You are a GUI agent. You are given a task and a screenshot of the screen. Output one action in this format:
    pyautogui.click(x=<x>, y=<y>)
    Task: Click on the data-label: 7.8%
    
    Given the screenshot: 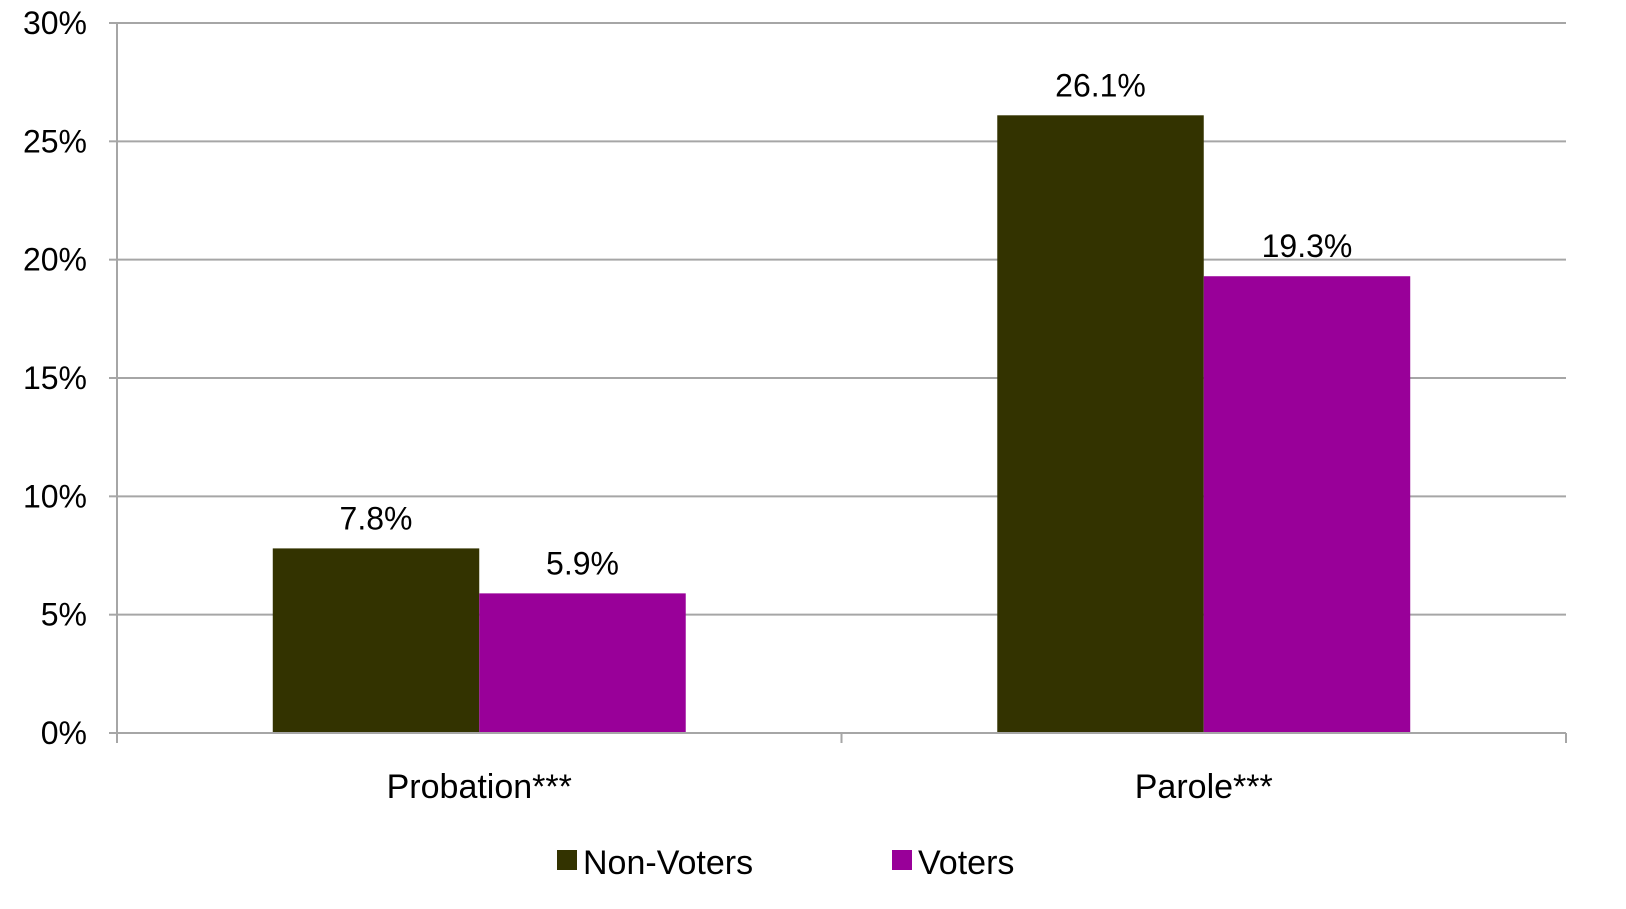 What is the action you would take?
    pyautogui.click(x=376, y=518)
    